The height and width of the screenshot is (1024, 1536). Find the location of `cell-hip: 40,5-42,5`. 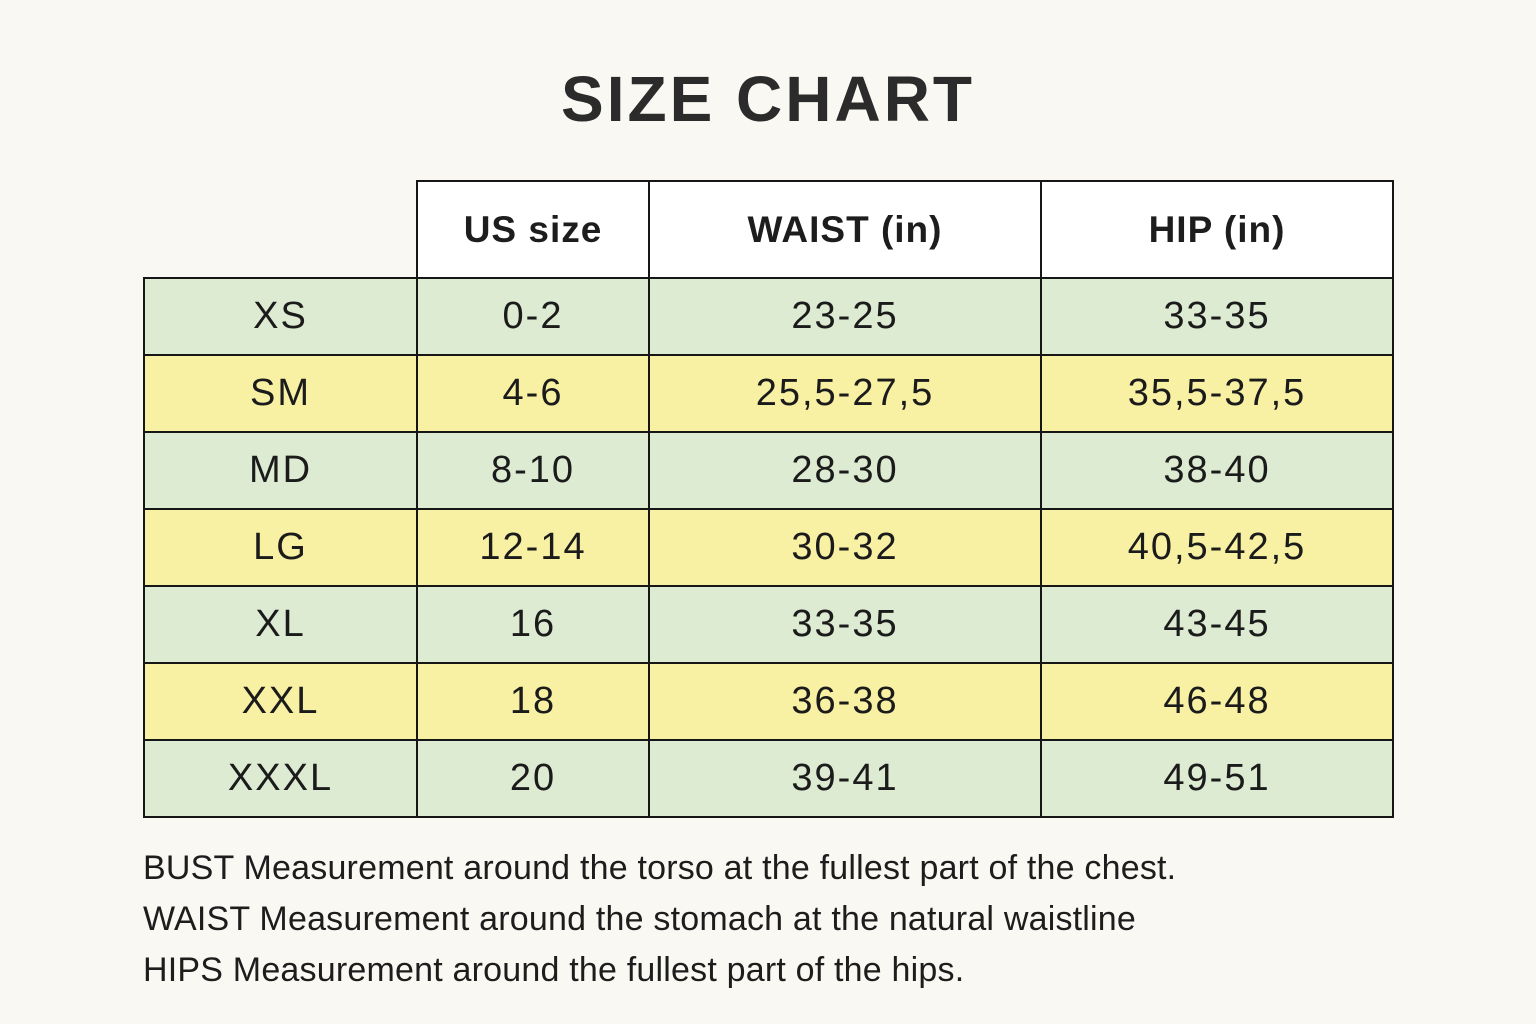

cell-hip: 40,5-42,5 is located at coordinates (1217, 547).